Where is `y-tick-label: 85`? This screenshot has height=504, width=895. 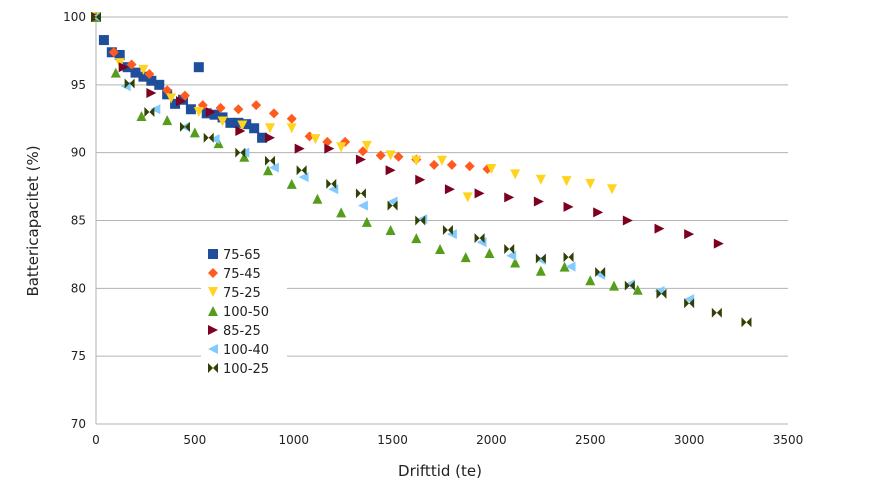
y-tick-label: 85 is located at coordinates (78, 221).